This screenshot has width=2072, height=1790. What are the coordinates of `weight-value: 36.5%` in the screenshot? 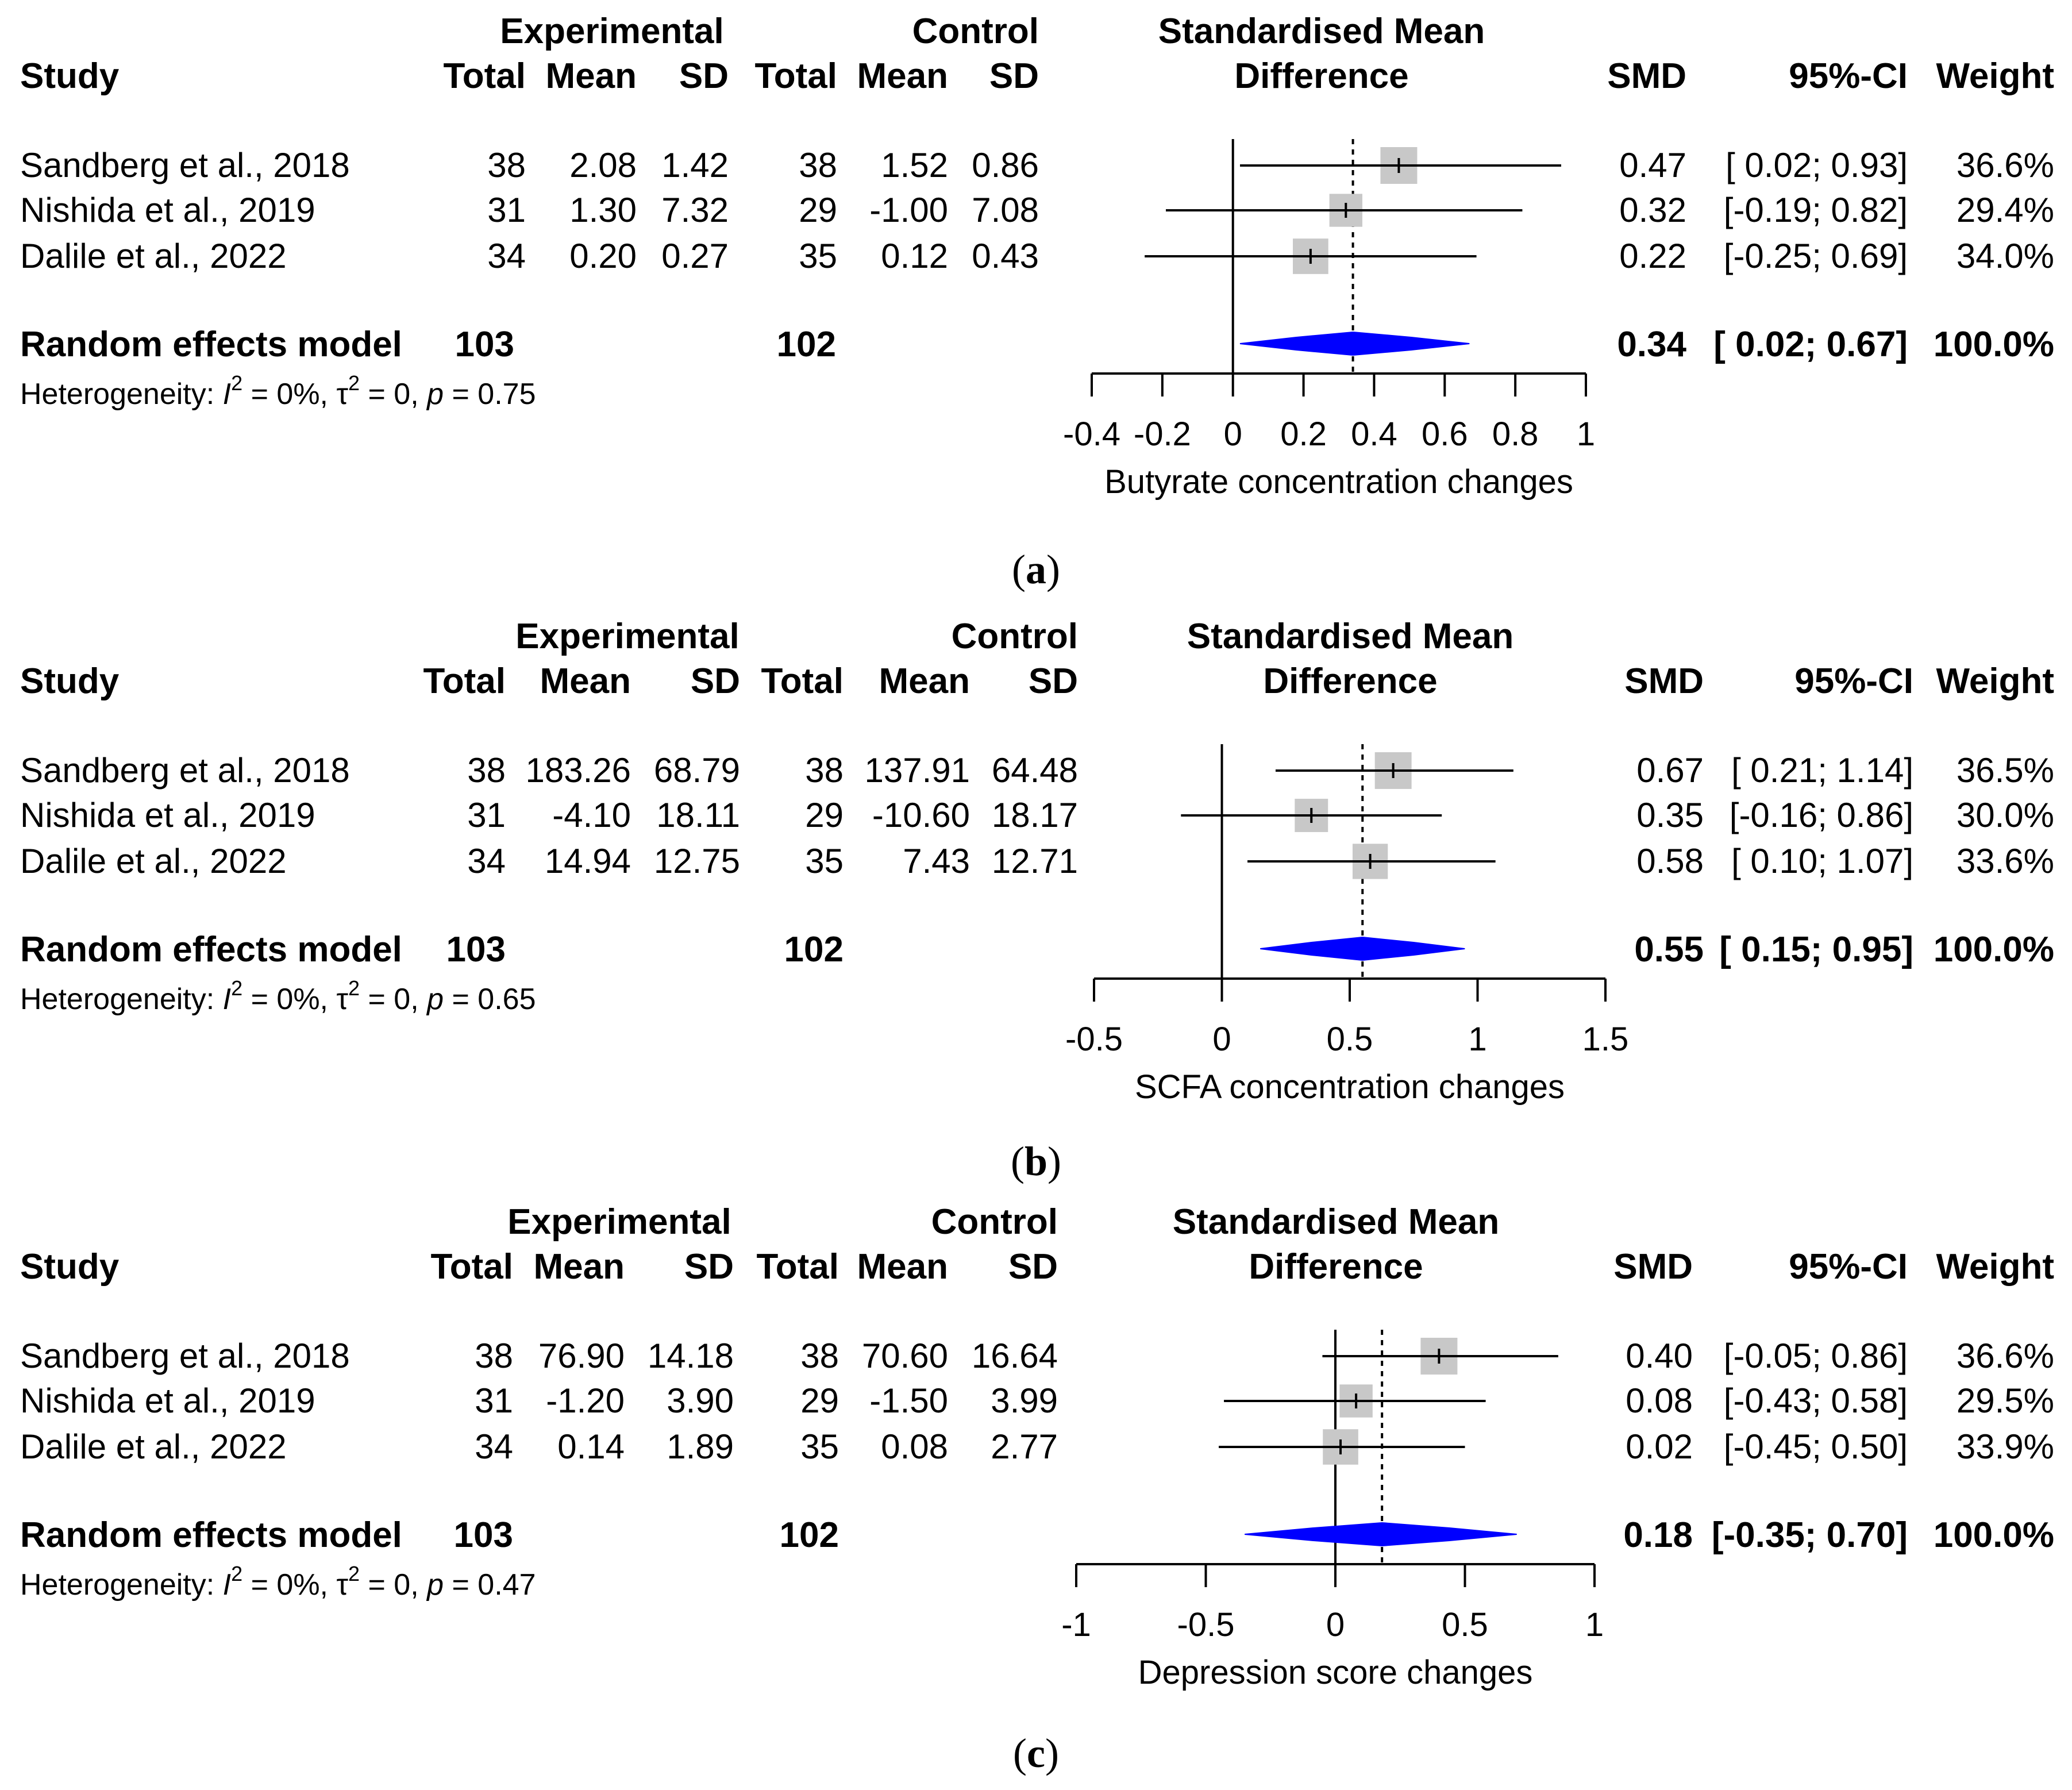 It's located at (2005, 770).